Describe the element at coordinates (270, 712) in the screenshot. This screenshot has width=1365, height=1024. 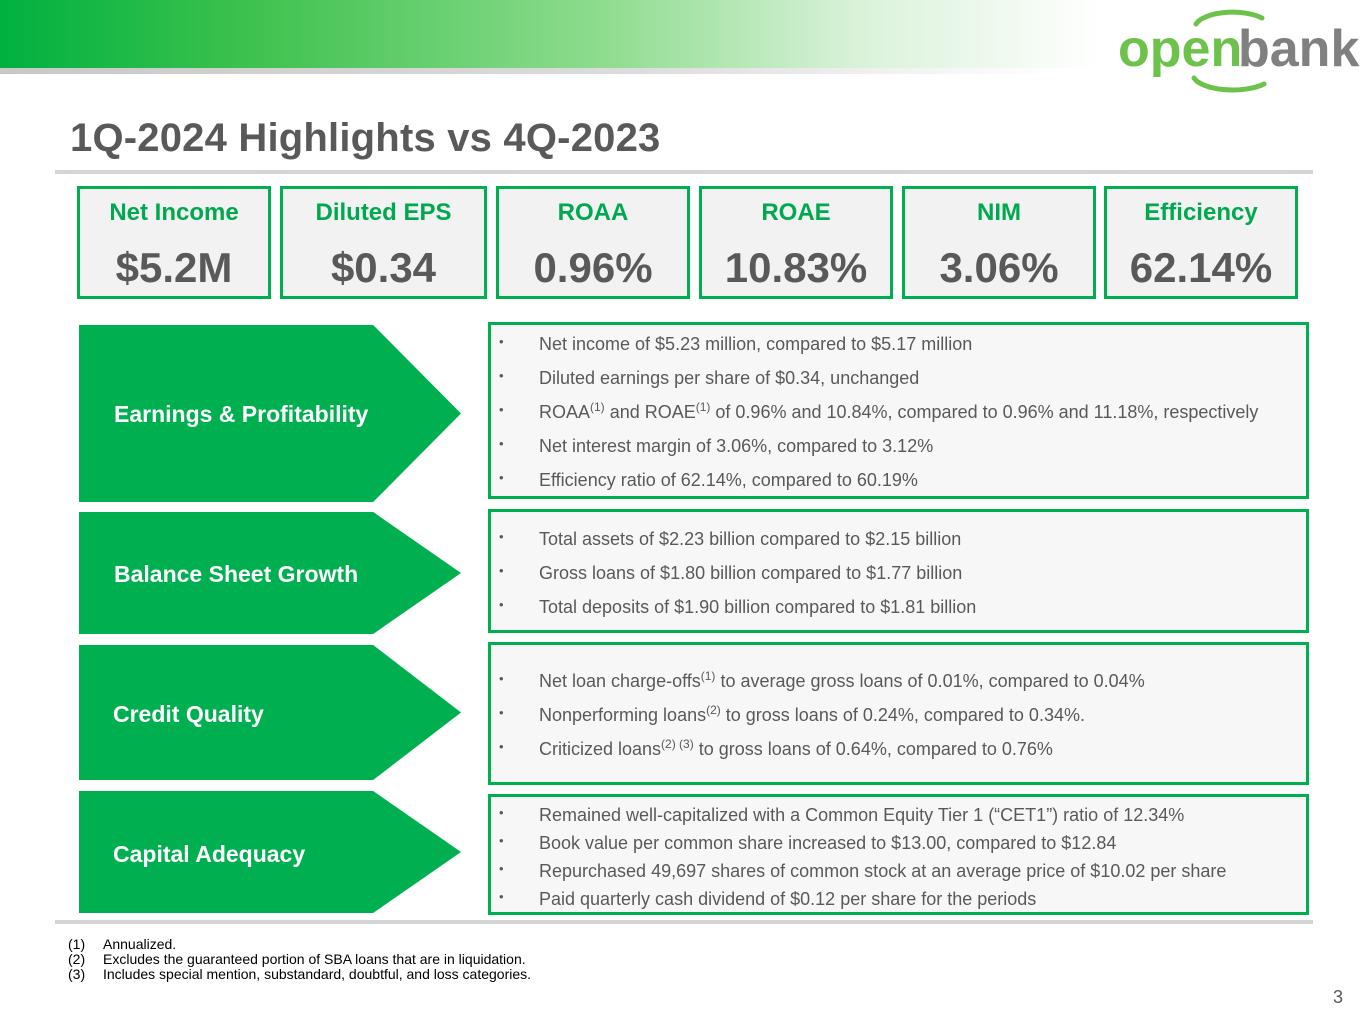
I see `section-arrow-credit-quality: Credit Quality` at that location.